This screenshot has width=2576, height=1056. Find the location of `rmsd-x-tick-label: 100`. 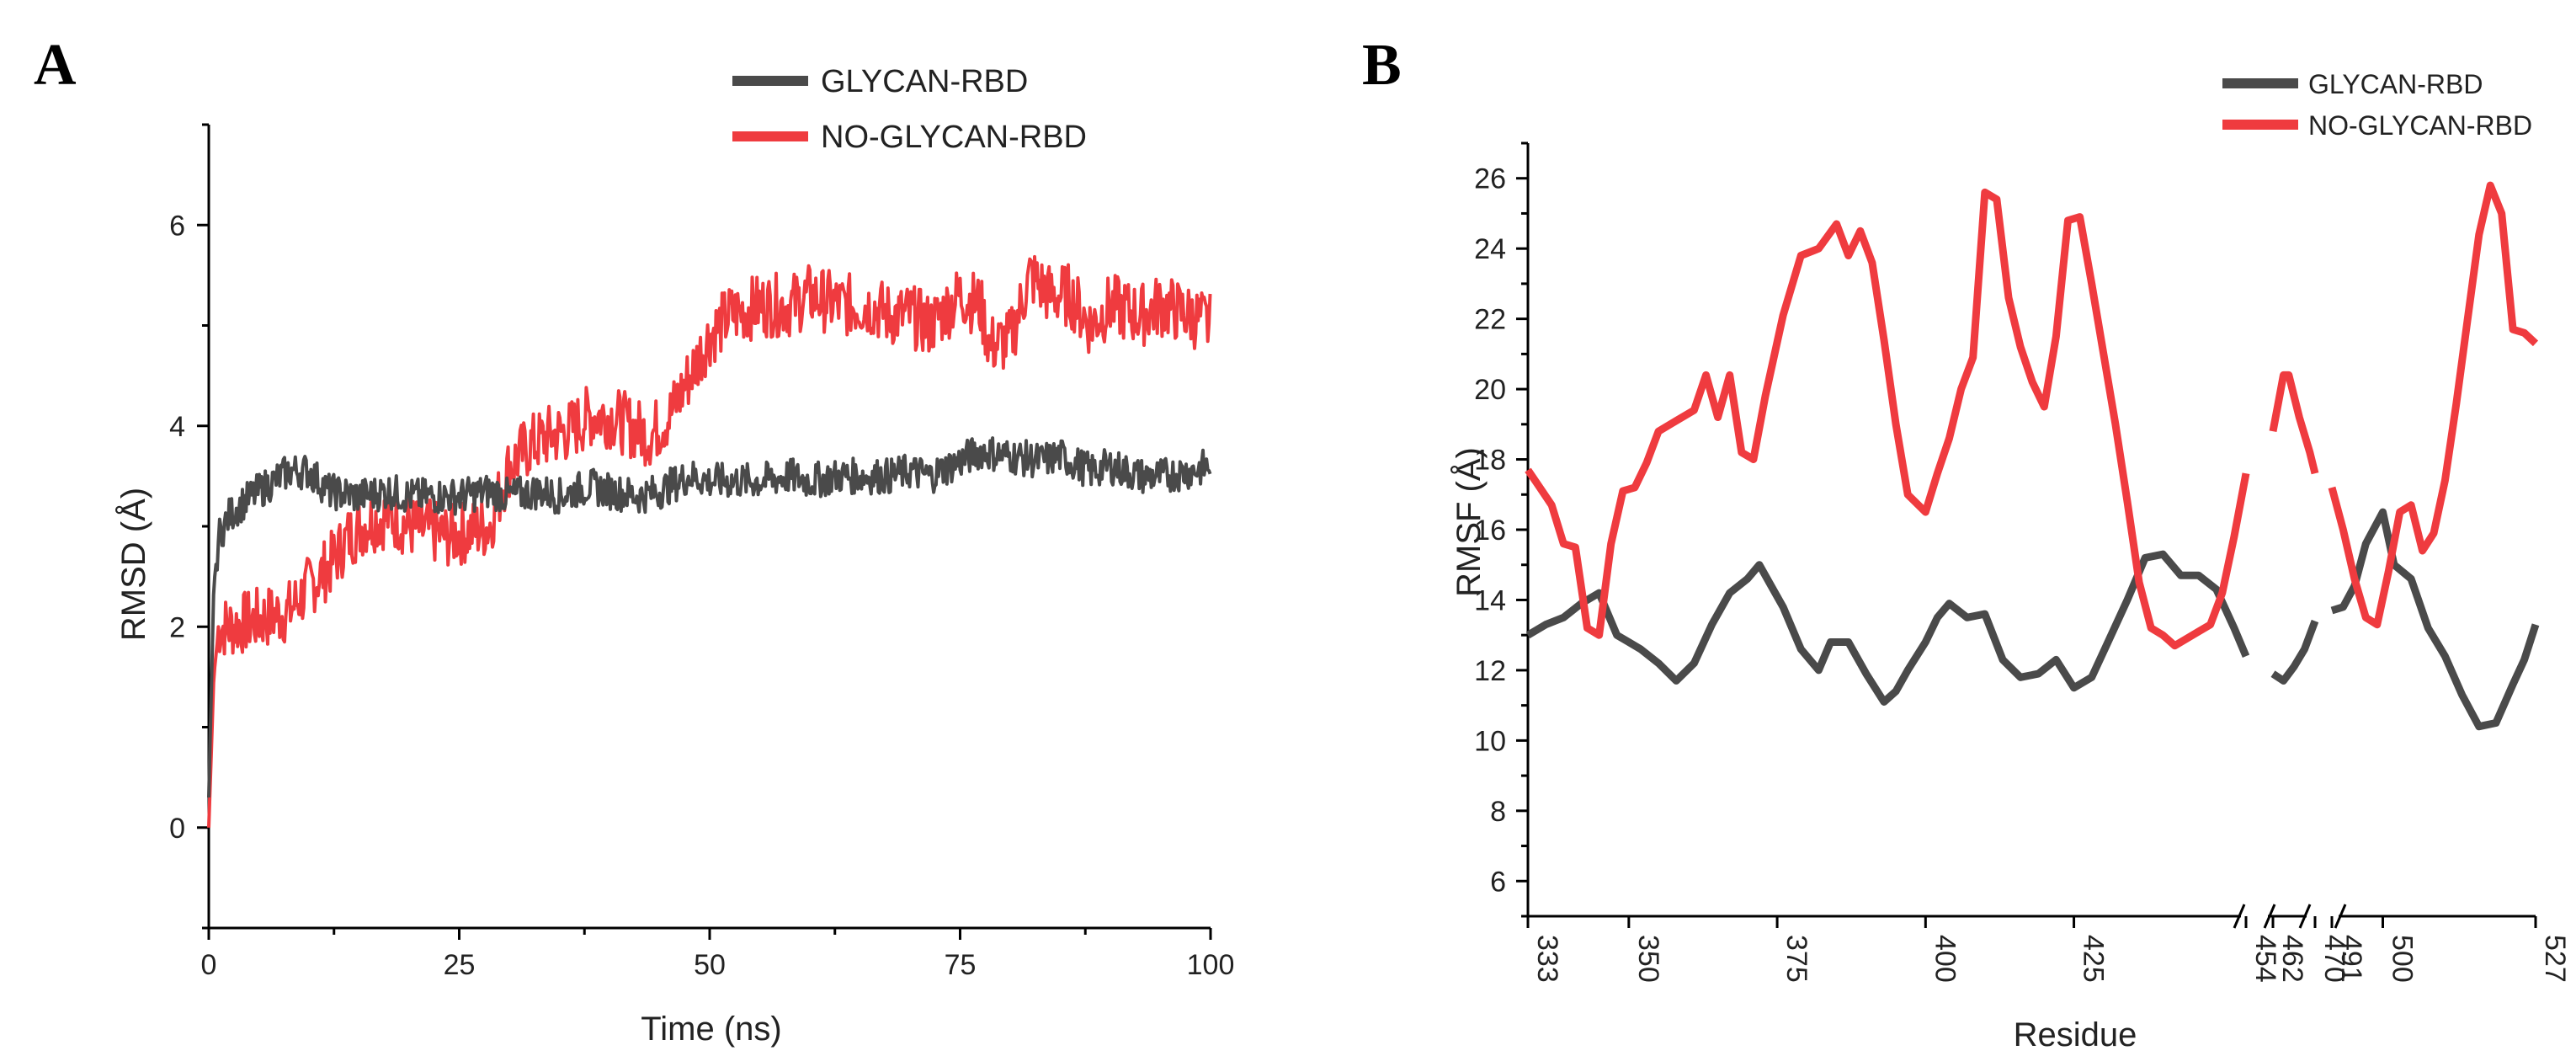

rmsd-x-tick-label: 100 is located at coordinates (1211, 965).